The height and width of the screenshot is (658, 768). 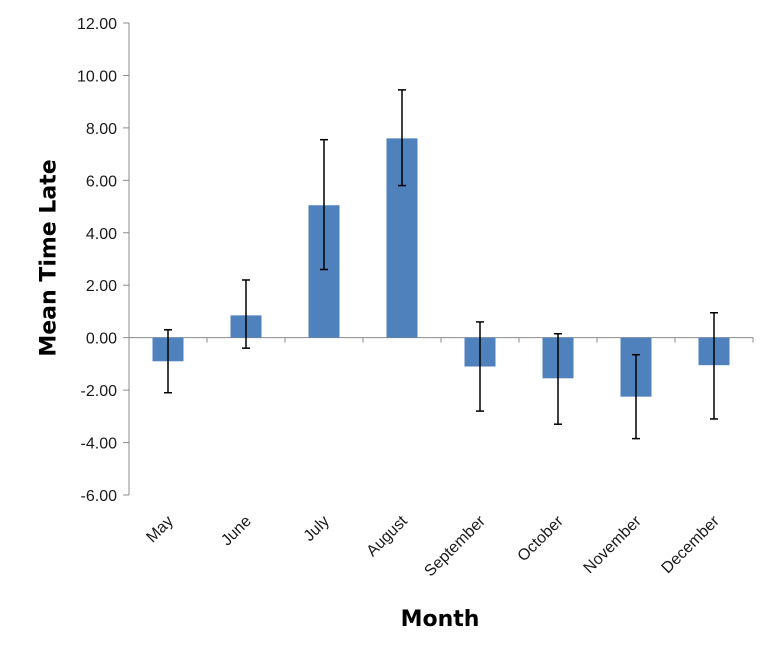 I want to click on x-tick-label: May, so click(x=159, y=529).